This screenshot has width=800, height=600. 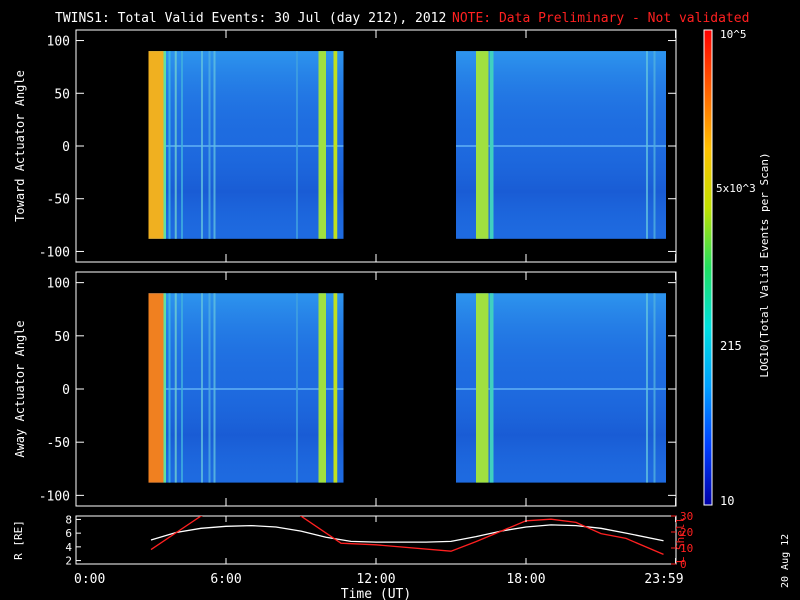 What do you see at coordinates (785, 561) in the screenshot?
I see `date-stamp: 20 Aug 12` at bounding box center [785, 561].